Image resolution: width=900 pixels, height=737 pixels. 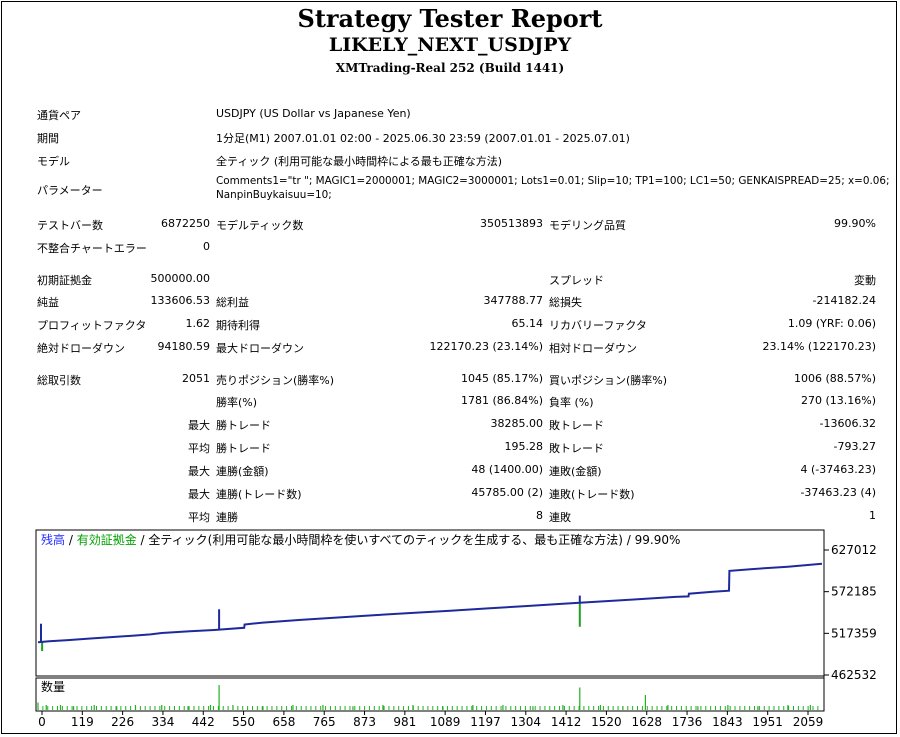 I want to click on short-value: 1045 (85.17%), so click(x=501, y=378).